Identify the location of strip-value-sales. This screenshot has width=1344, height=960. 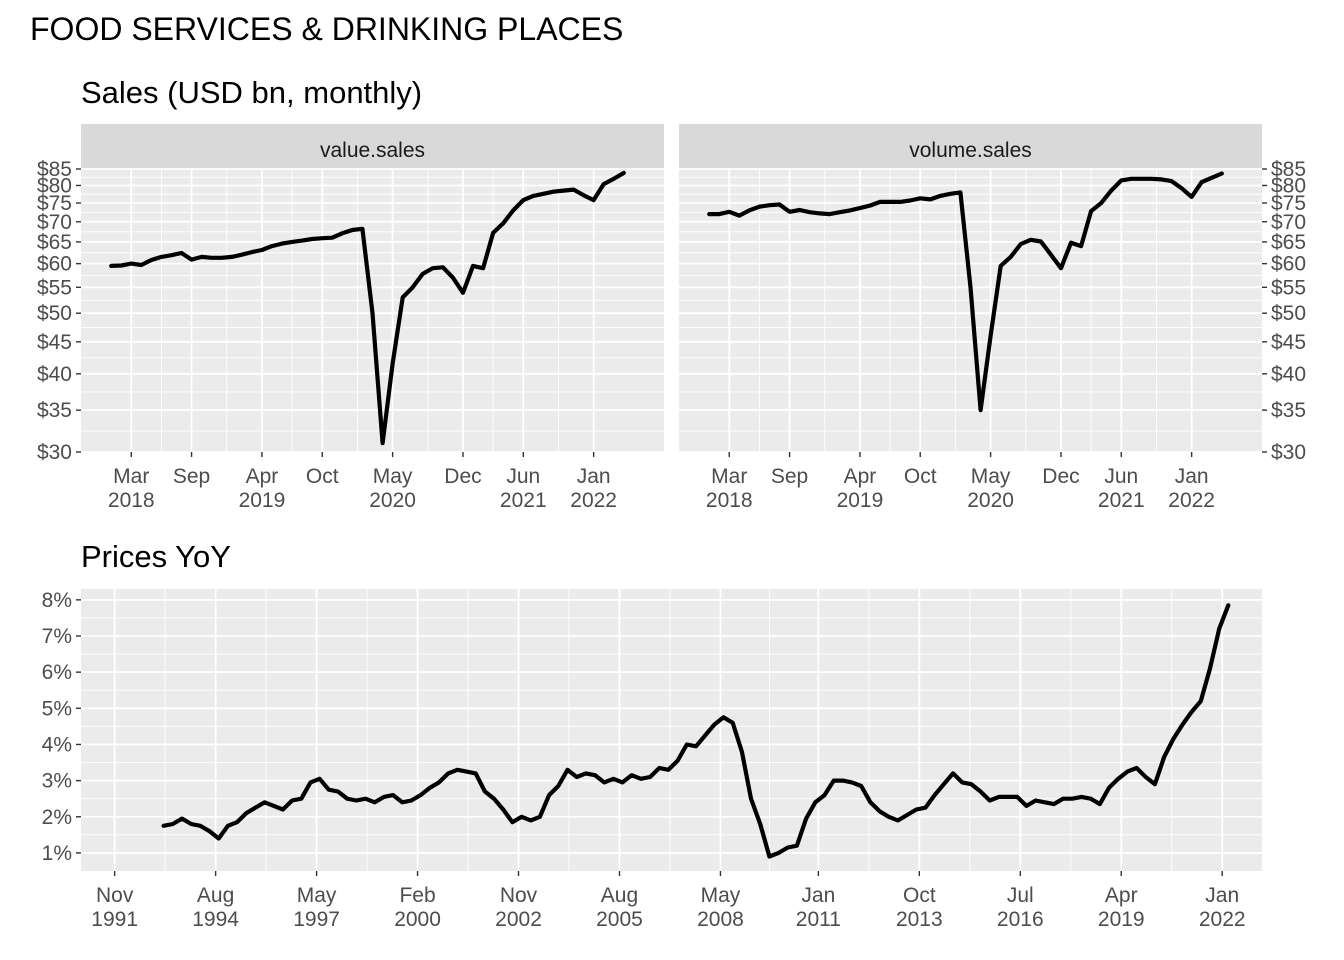
(372, 146).